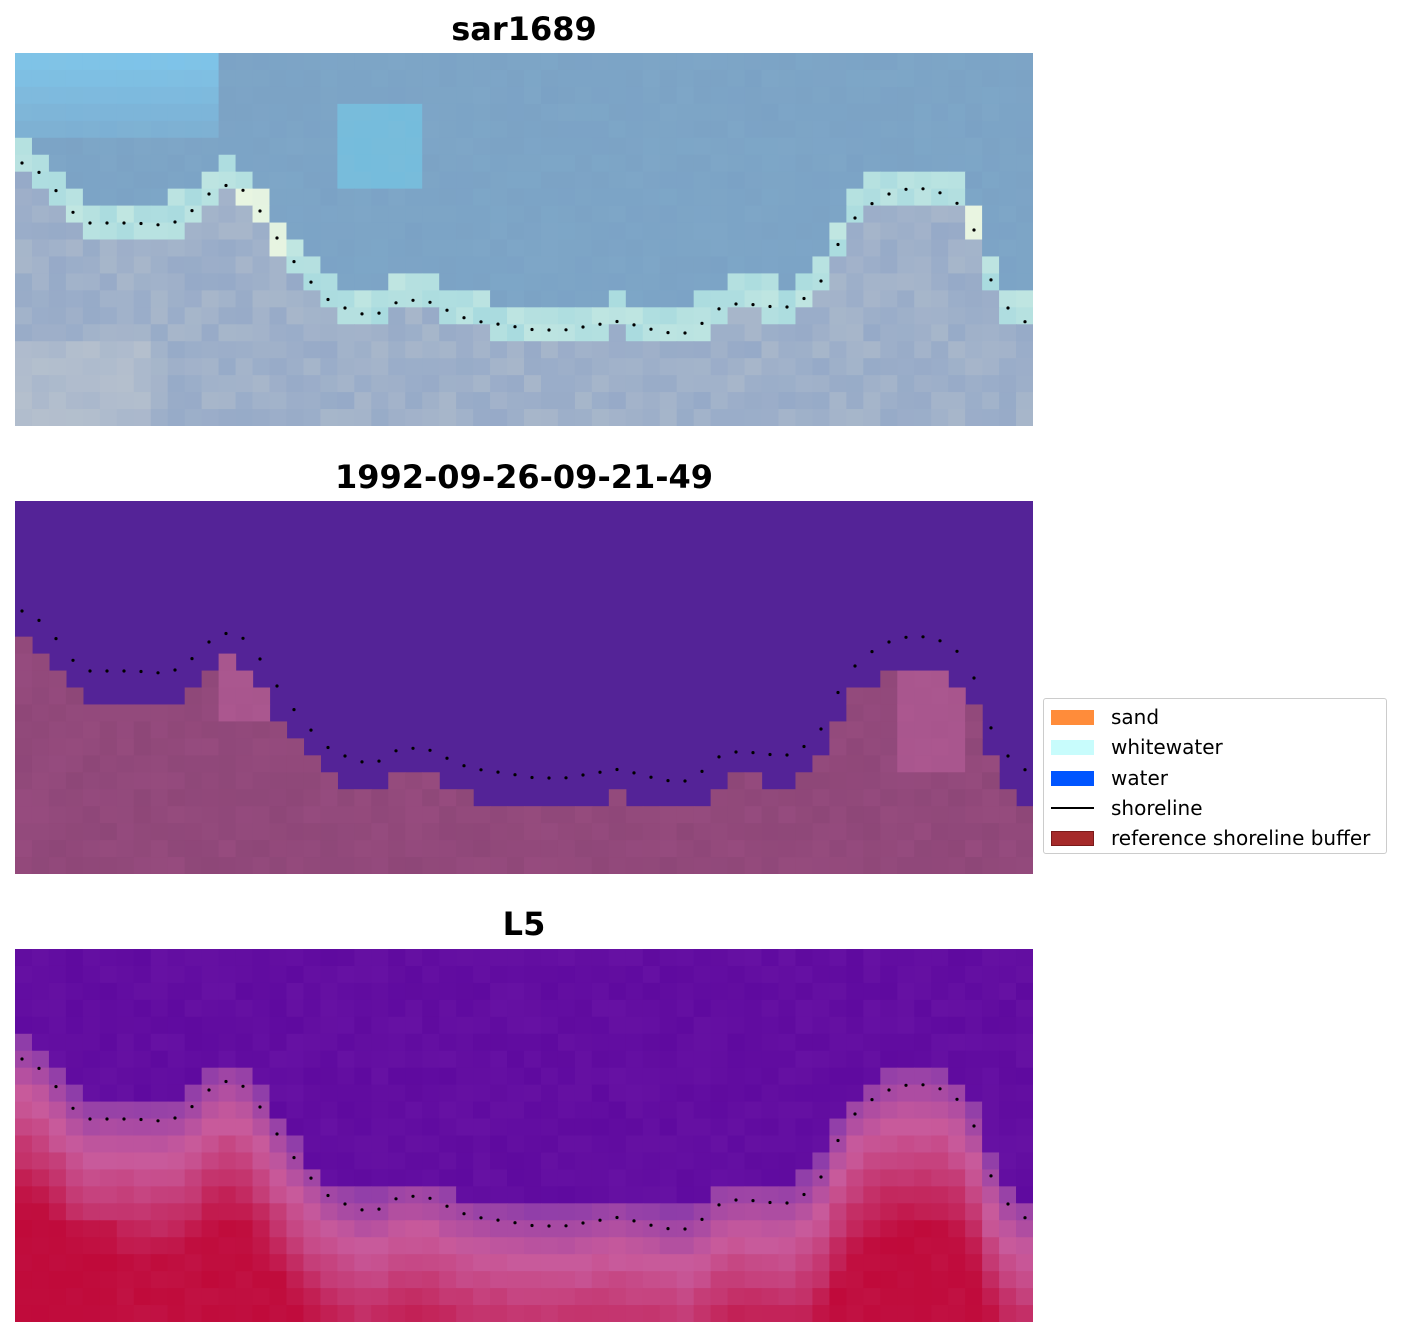 The width and height of the screenshot is (1404, 1337). Describe the element at coordinates (1072, 808) in the screenshot. I see `shoreline-line-icon` at that location.